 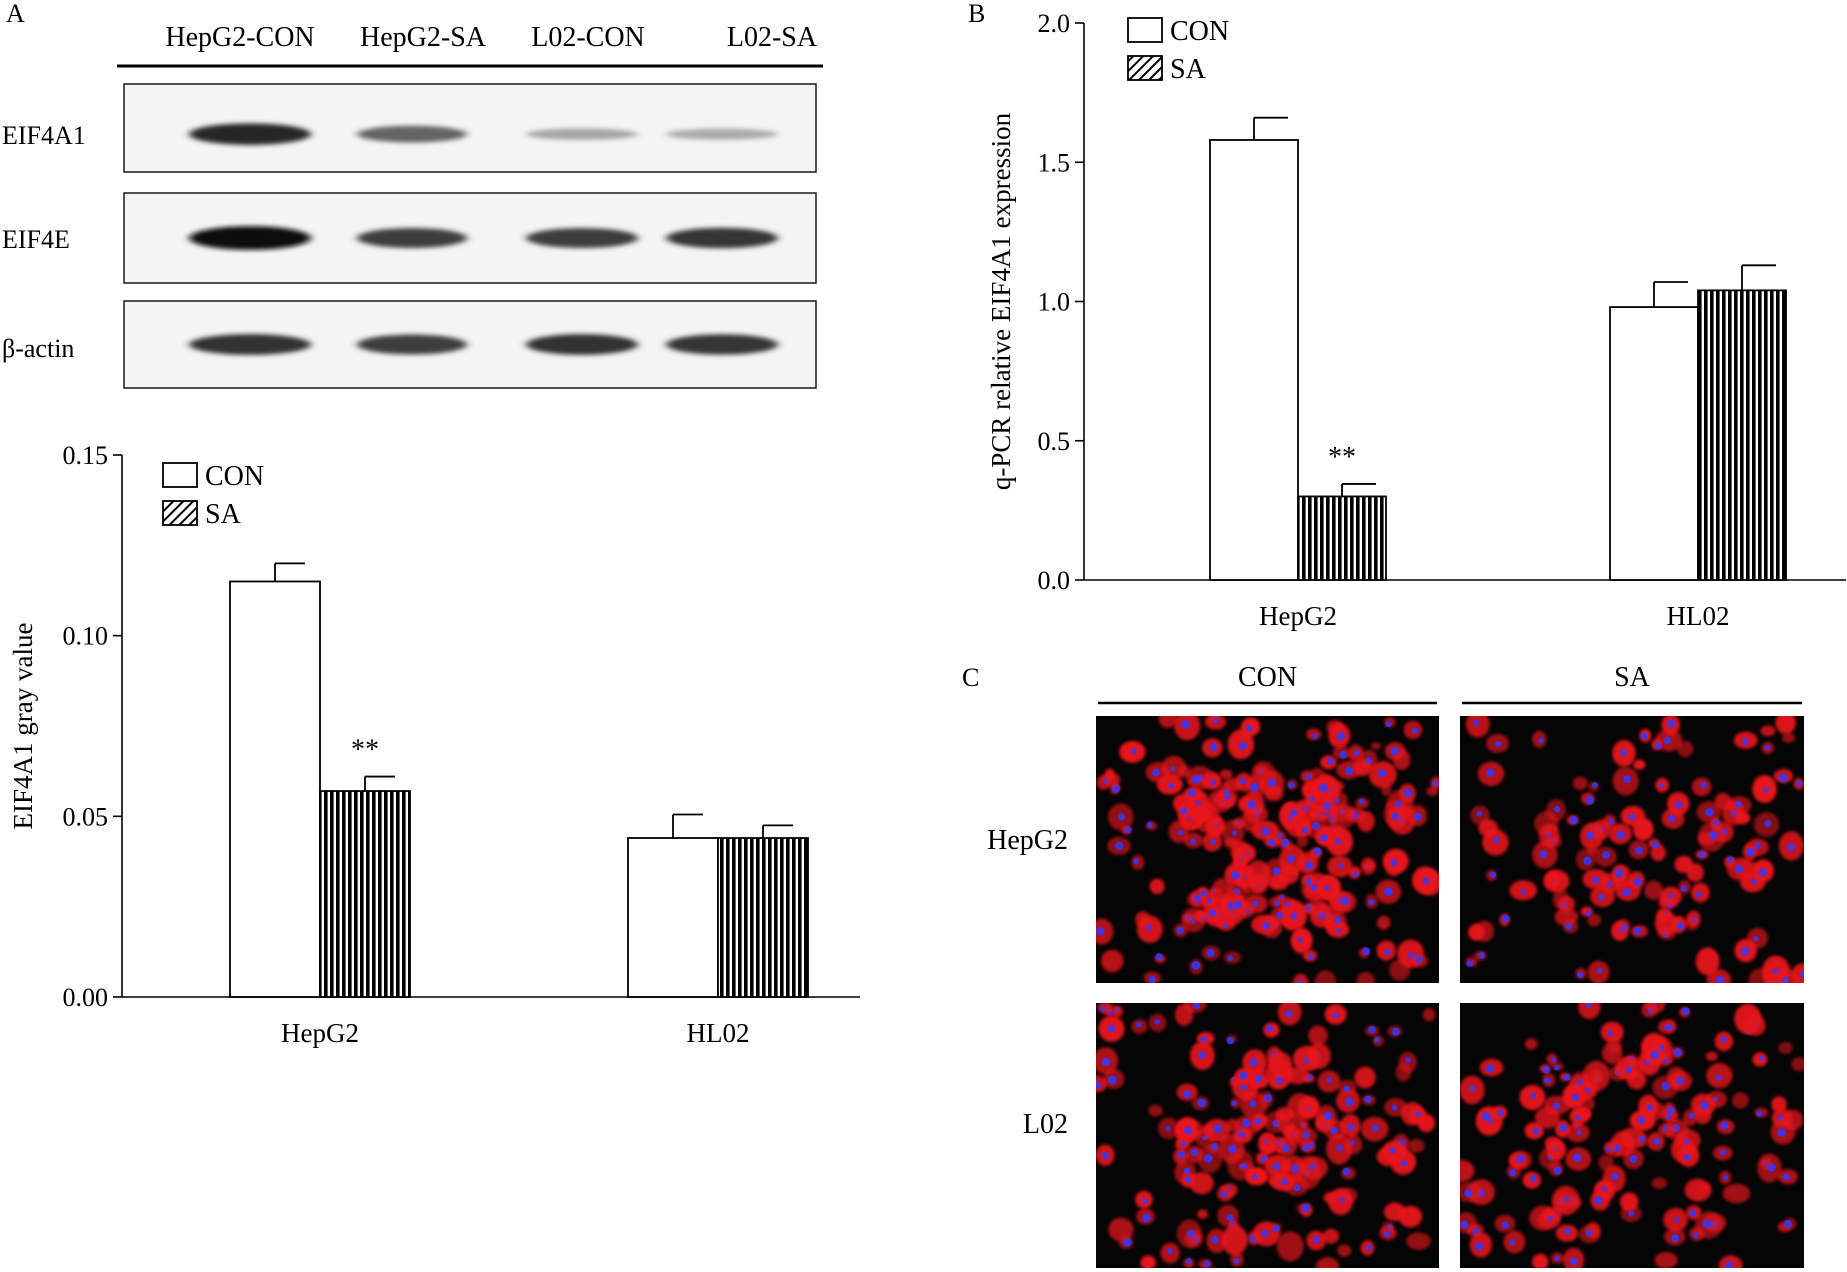 I want to click on bar-hepg2-sa, so click(x=365, y=894).